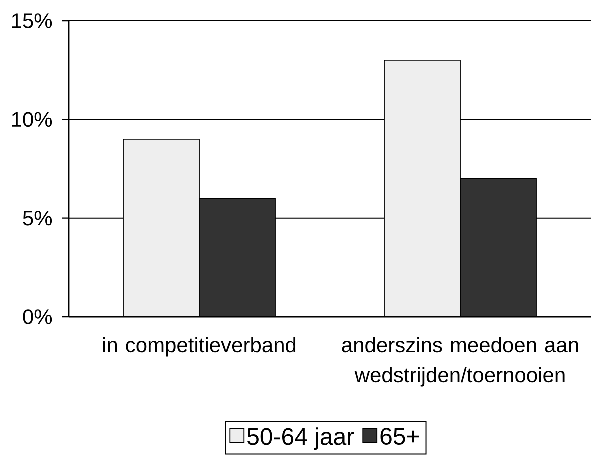 The image size is (591, 463). Describe the element at coordinates (37, 218) in the screenshot. I see `y-tick-label: 5%` at that location.